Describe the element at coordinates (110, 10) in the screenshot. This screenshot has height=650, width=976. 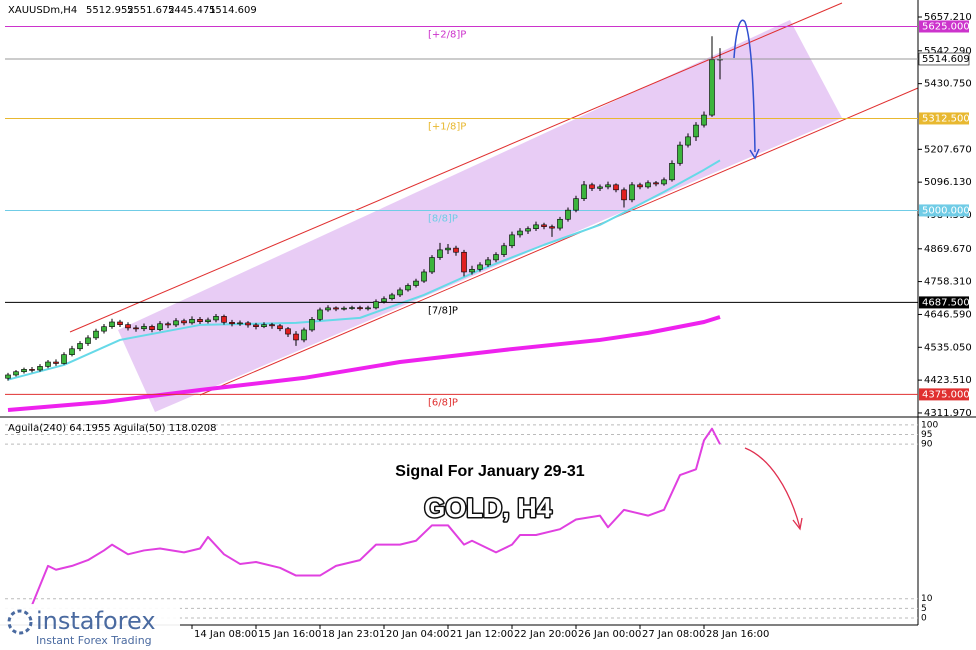
I see `header-open: 5512.952` at that location.